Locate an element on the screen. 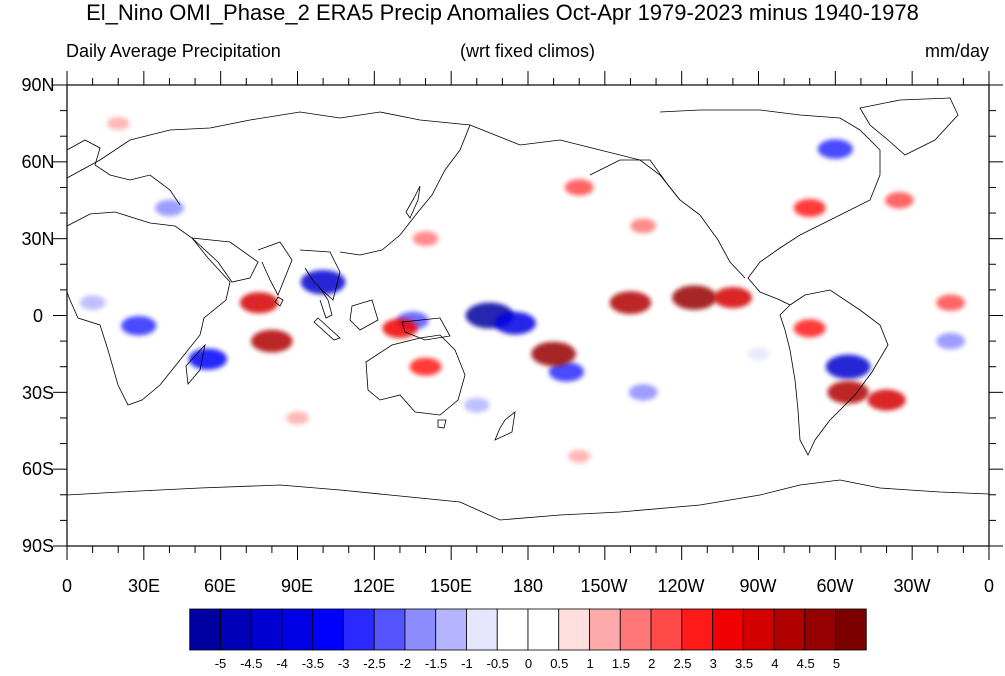 The width and height of the screenshot is (1005, 676). lon-label: 120E is located at coordinates (374, 586).